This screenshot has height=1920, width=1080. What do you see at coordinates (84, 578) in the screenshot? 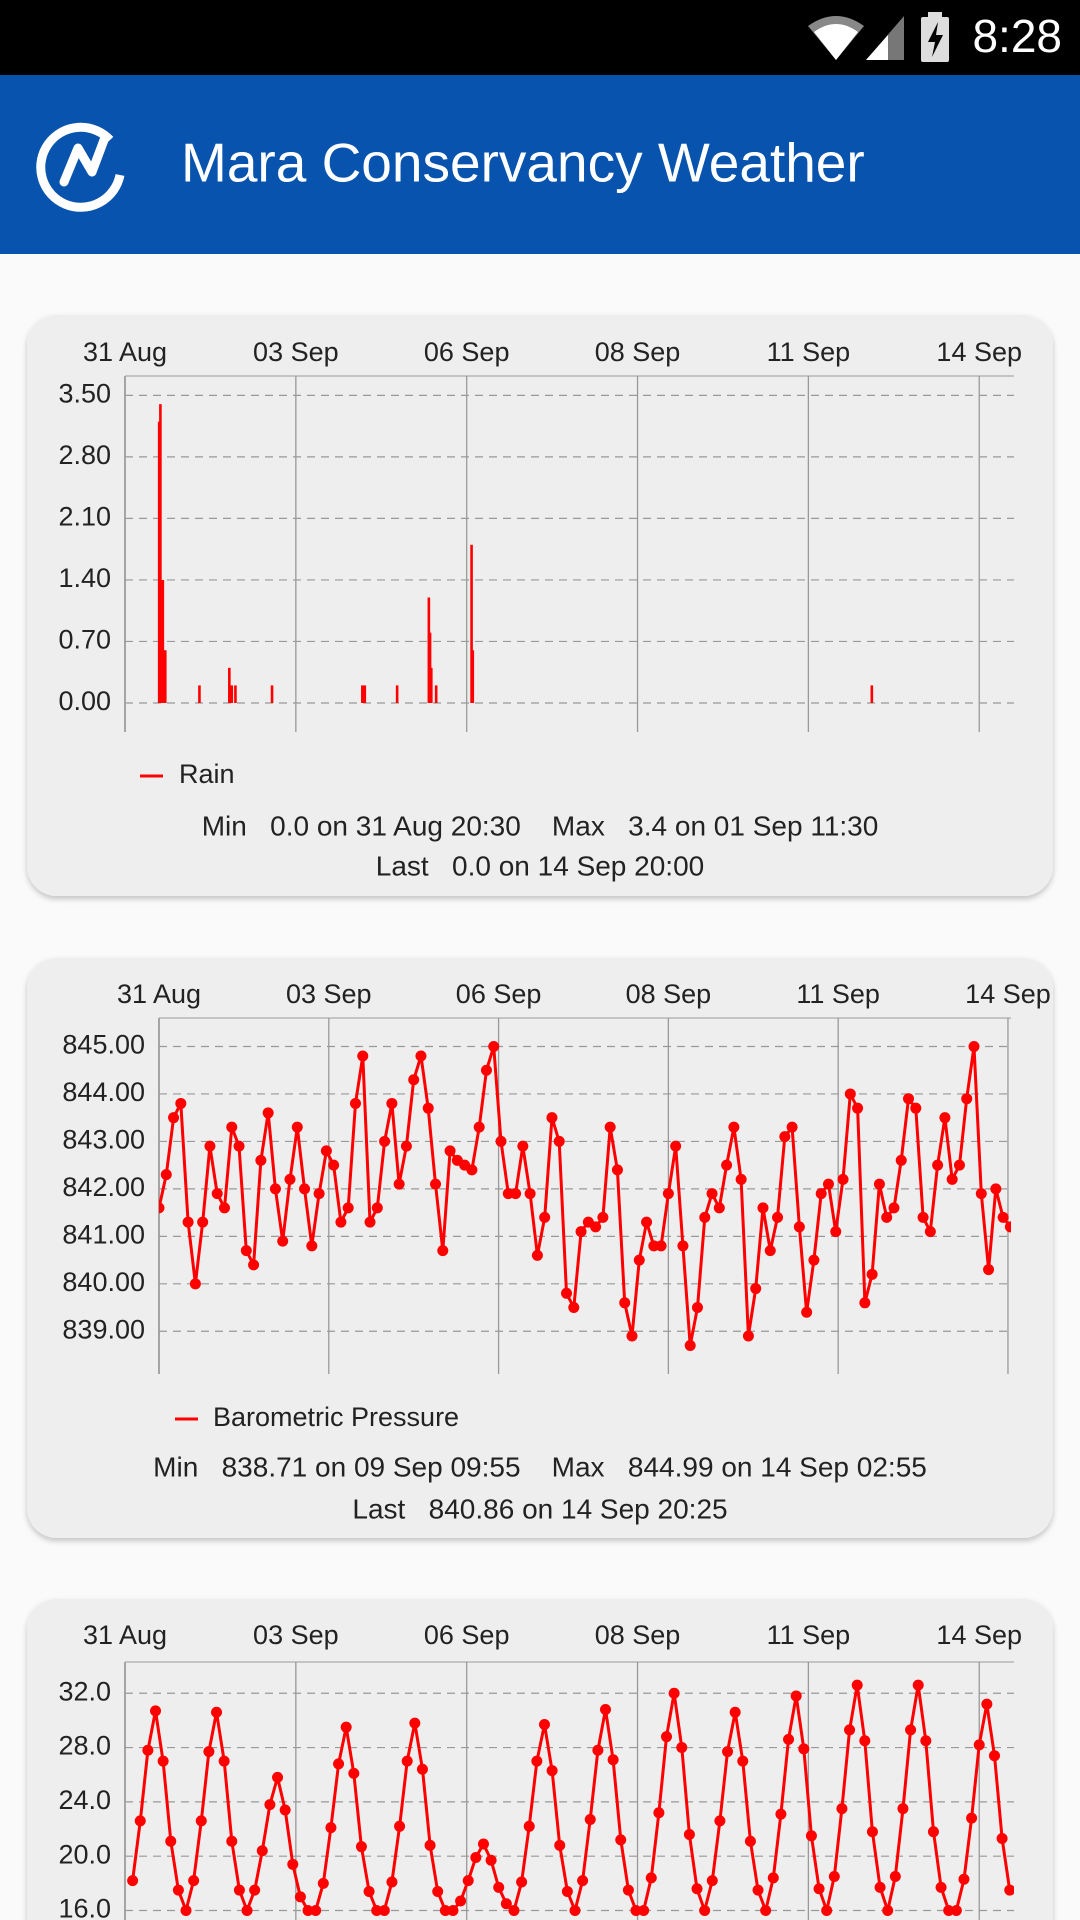
I see `y-tick-label: 1.40` at bounding box center [84, 578].